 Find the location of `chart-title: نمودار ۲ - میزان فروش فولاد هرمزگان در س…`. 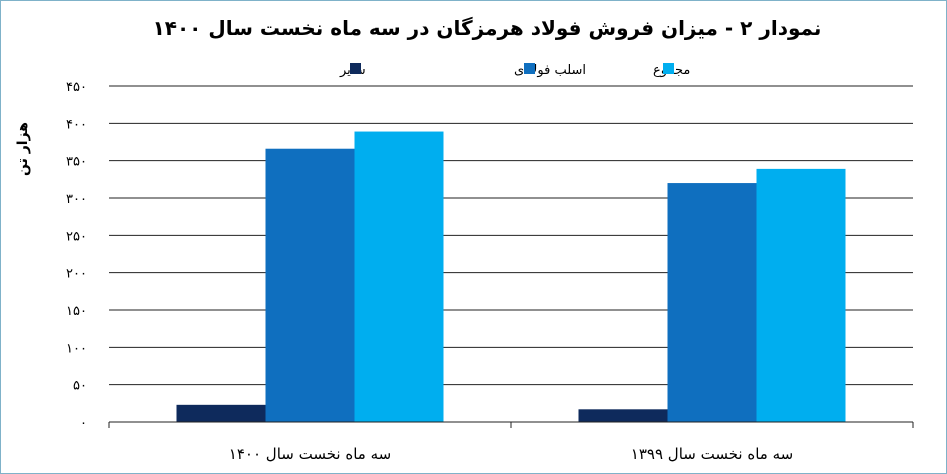

chart-title: نمودار ۲ - میزان فروش فولاد هرمزگان در س… is located at coordinates (487, 28).